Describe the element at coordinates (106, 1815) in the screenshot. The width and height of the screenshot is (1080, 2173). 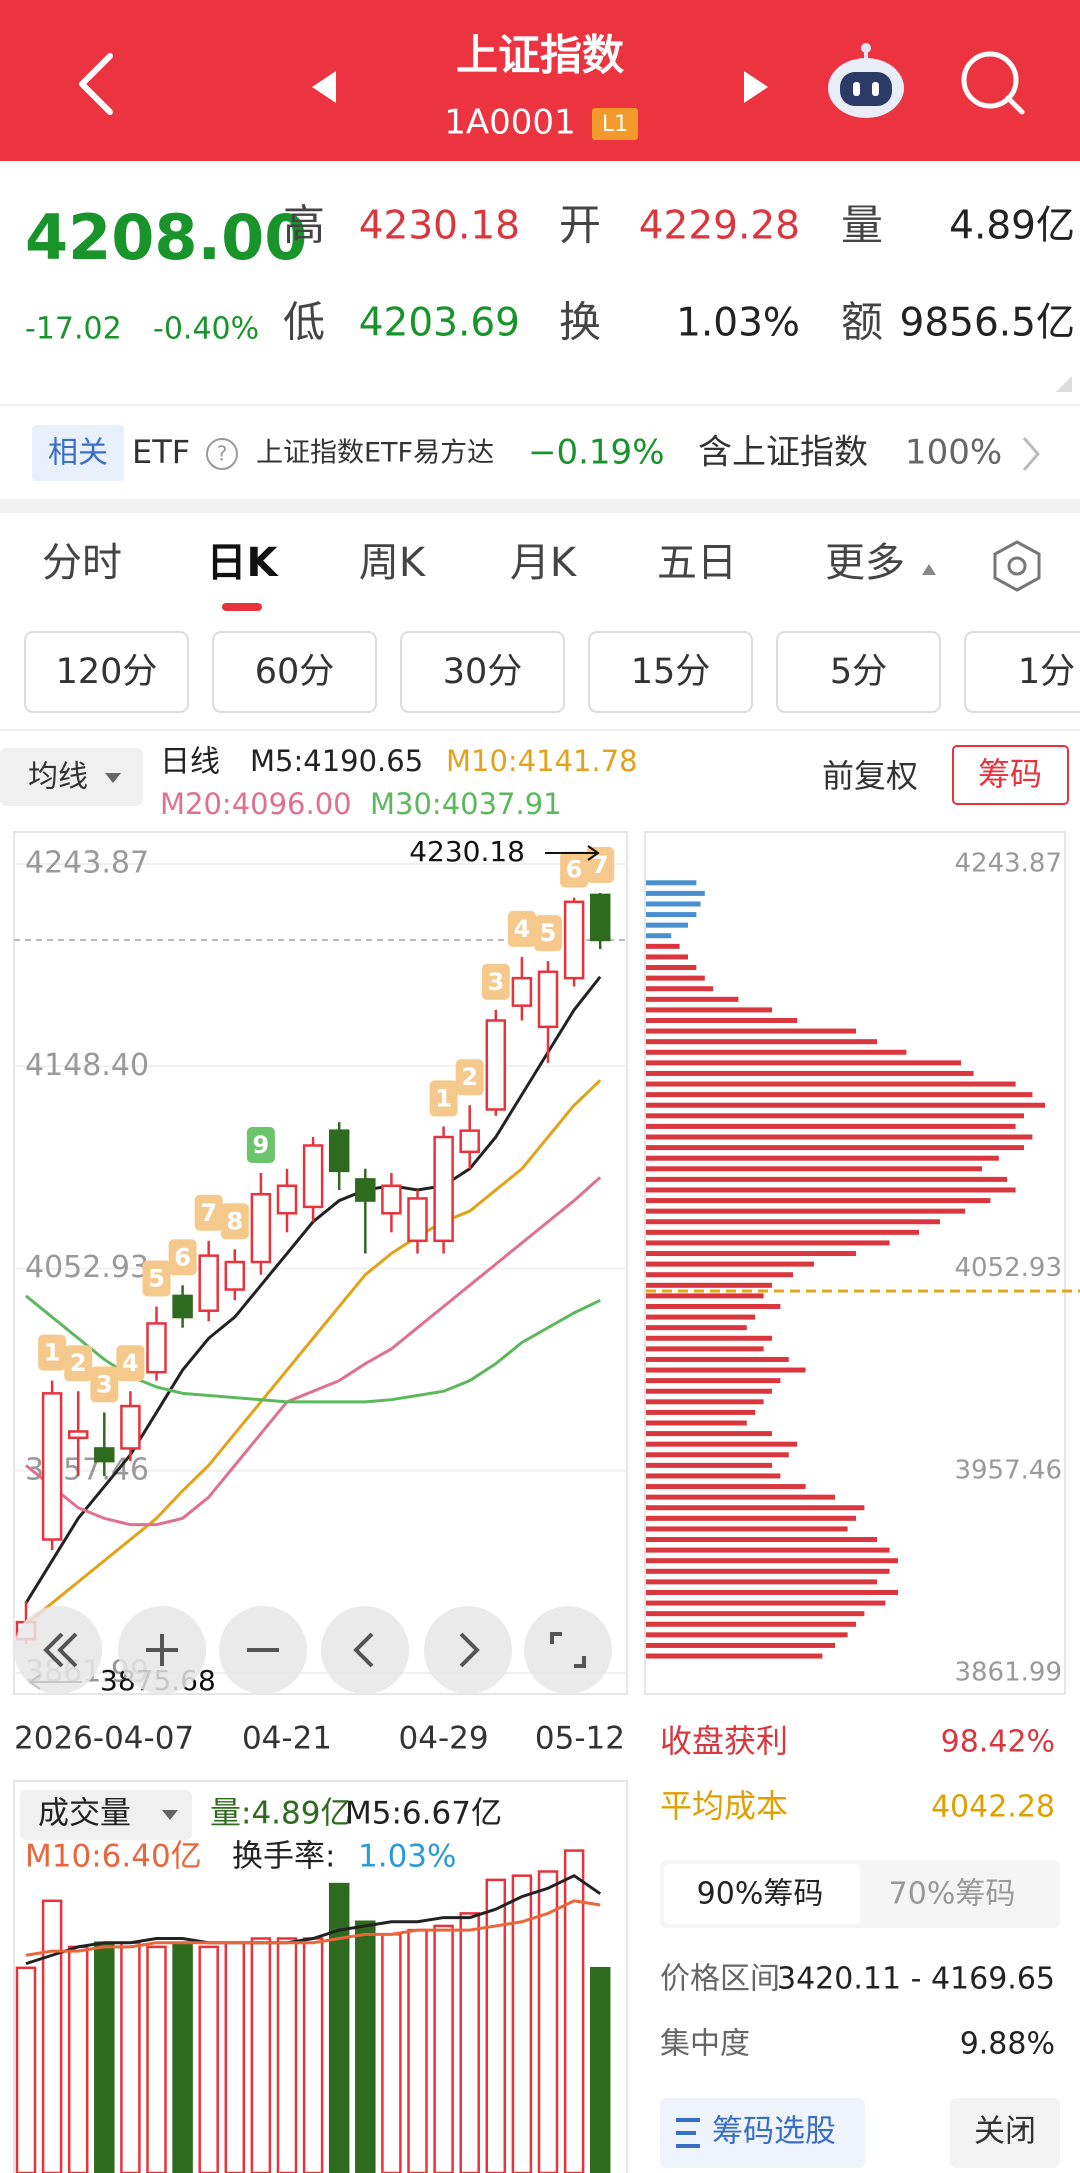
I see `volume-selector` at that location.